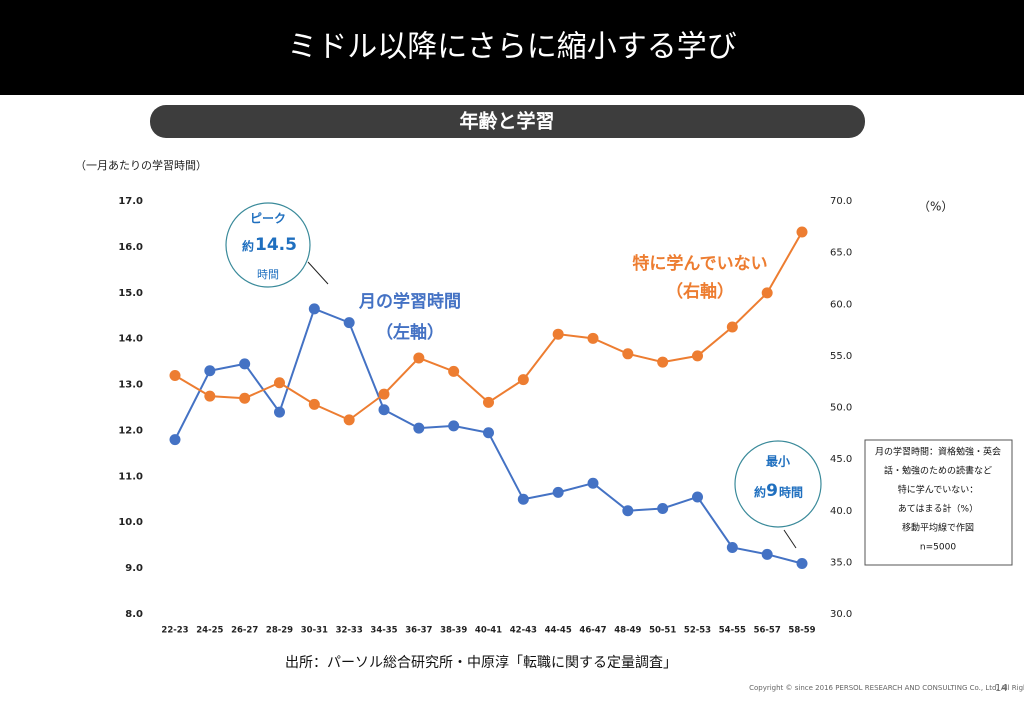  I want to click on series-axis-note: （左軸）, so click(410, 332).